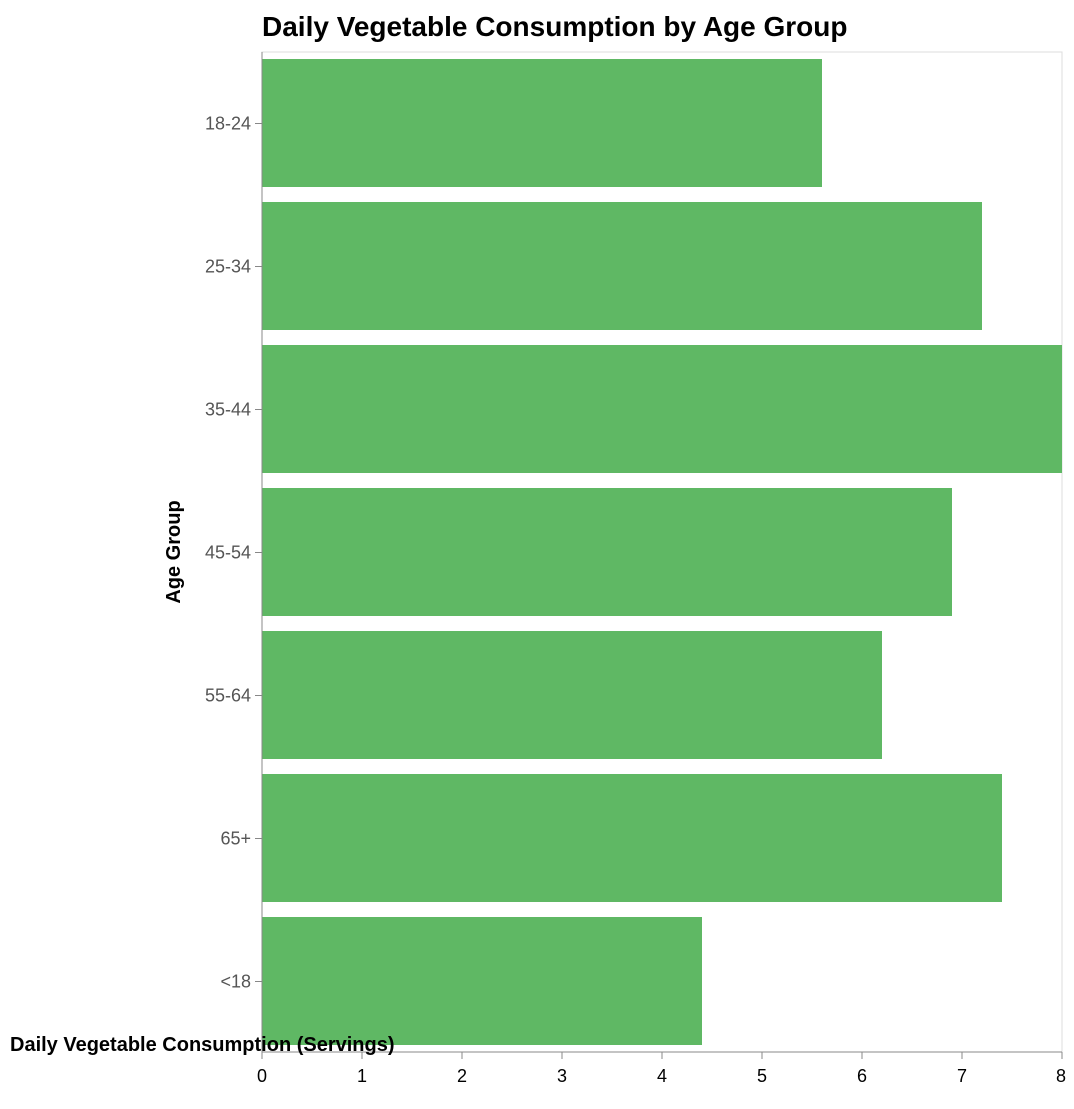 The width and height of the screenshot is (1074, 1109). What do you see at coordinates (235, 839) in the screenshot?
I see `y-tick-label-5: 65+` at bounding box center [235, 839].